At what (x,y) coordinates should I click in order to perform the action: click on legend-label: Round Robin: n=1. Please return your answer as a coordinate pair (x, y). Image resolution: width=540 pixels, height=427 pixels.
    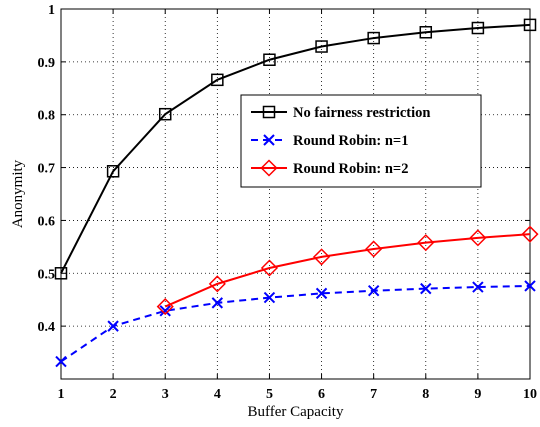
    Looking at the image, I should click on (350, 141).